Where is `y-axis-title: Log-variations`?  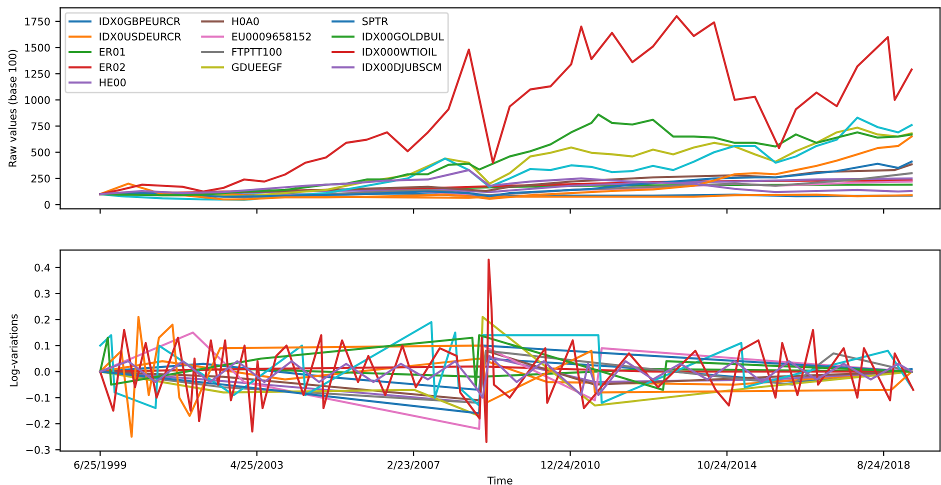 y-axis-title: Log-variations is located at coordinates (15, 350).